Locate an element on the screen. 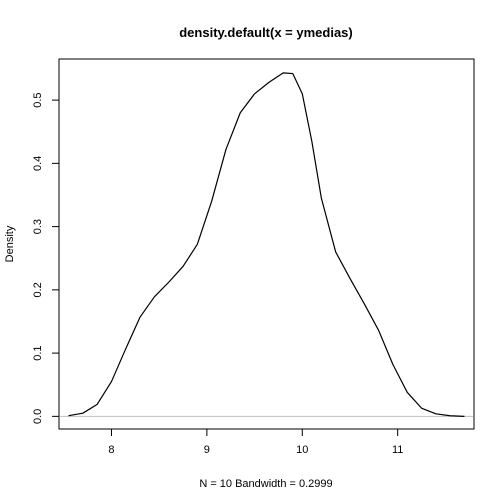  y-tick-label: 0.0 is located at coordinates (38, 416).